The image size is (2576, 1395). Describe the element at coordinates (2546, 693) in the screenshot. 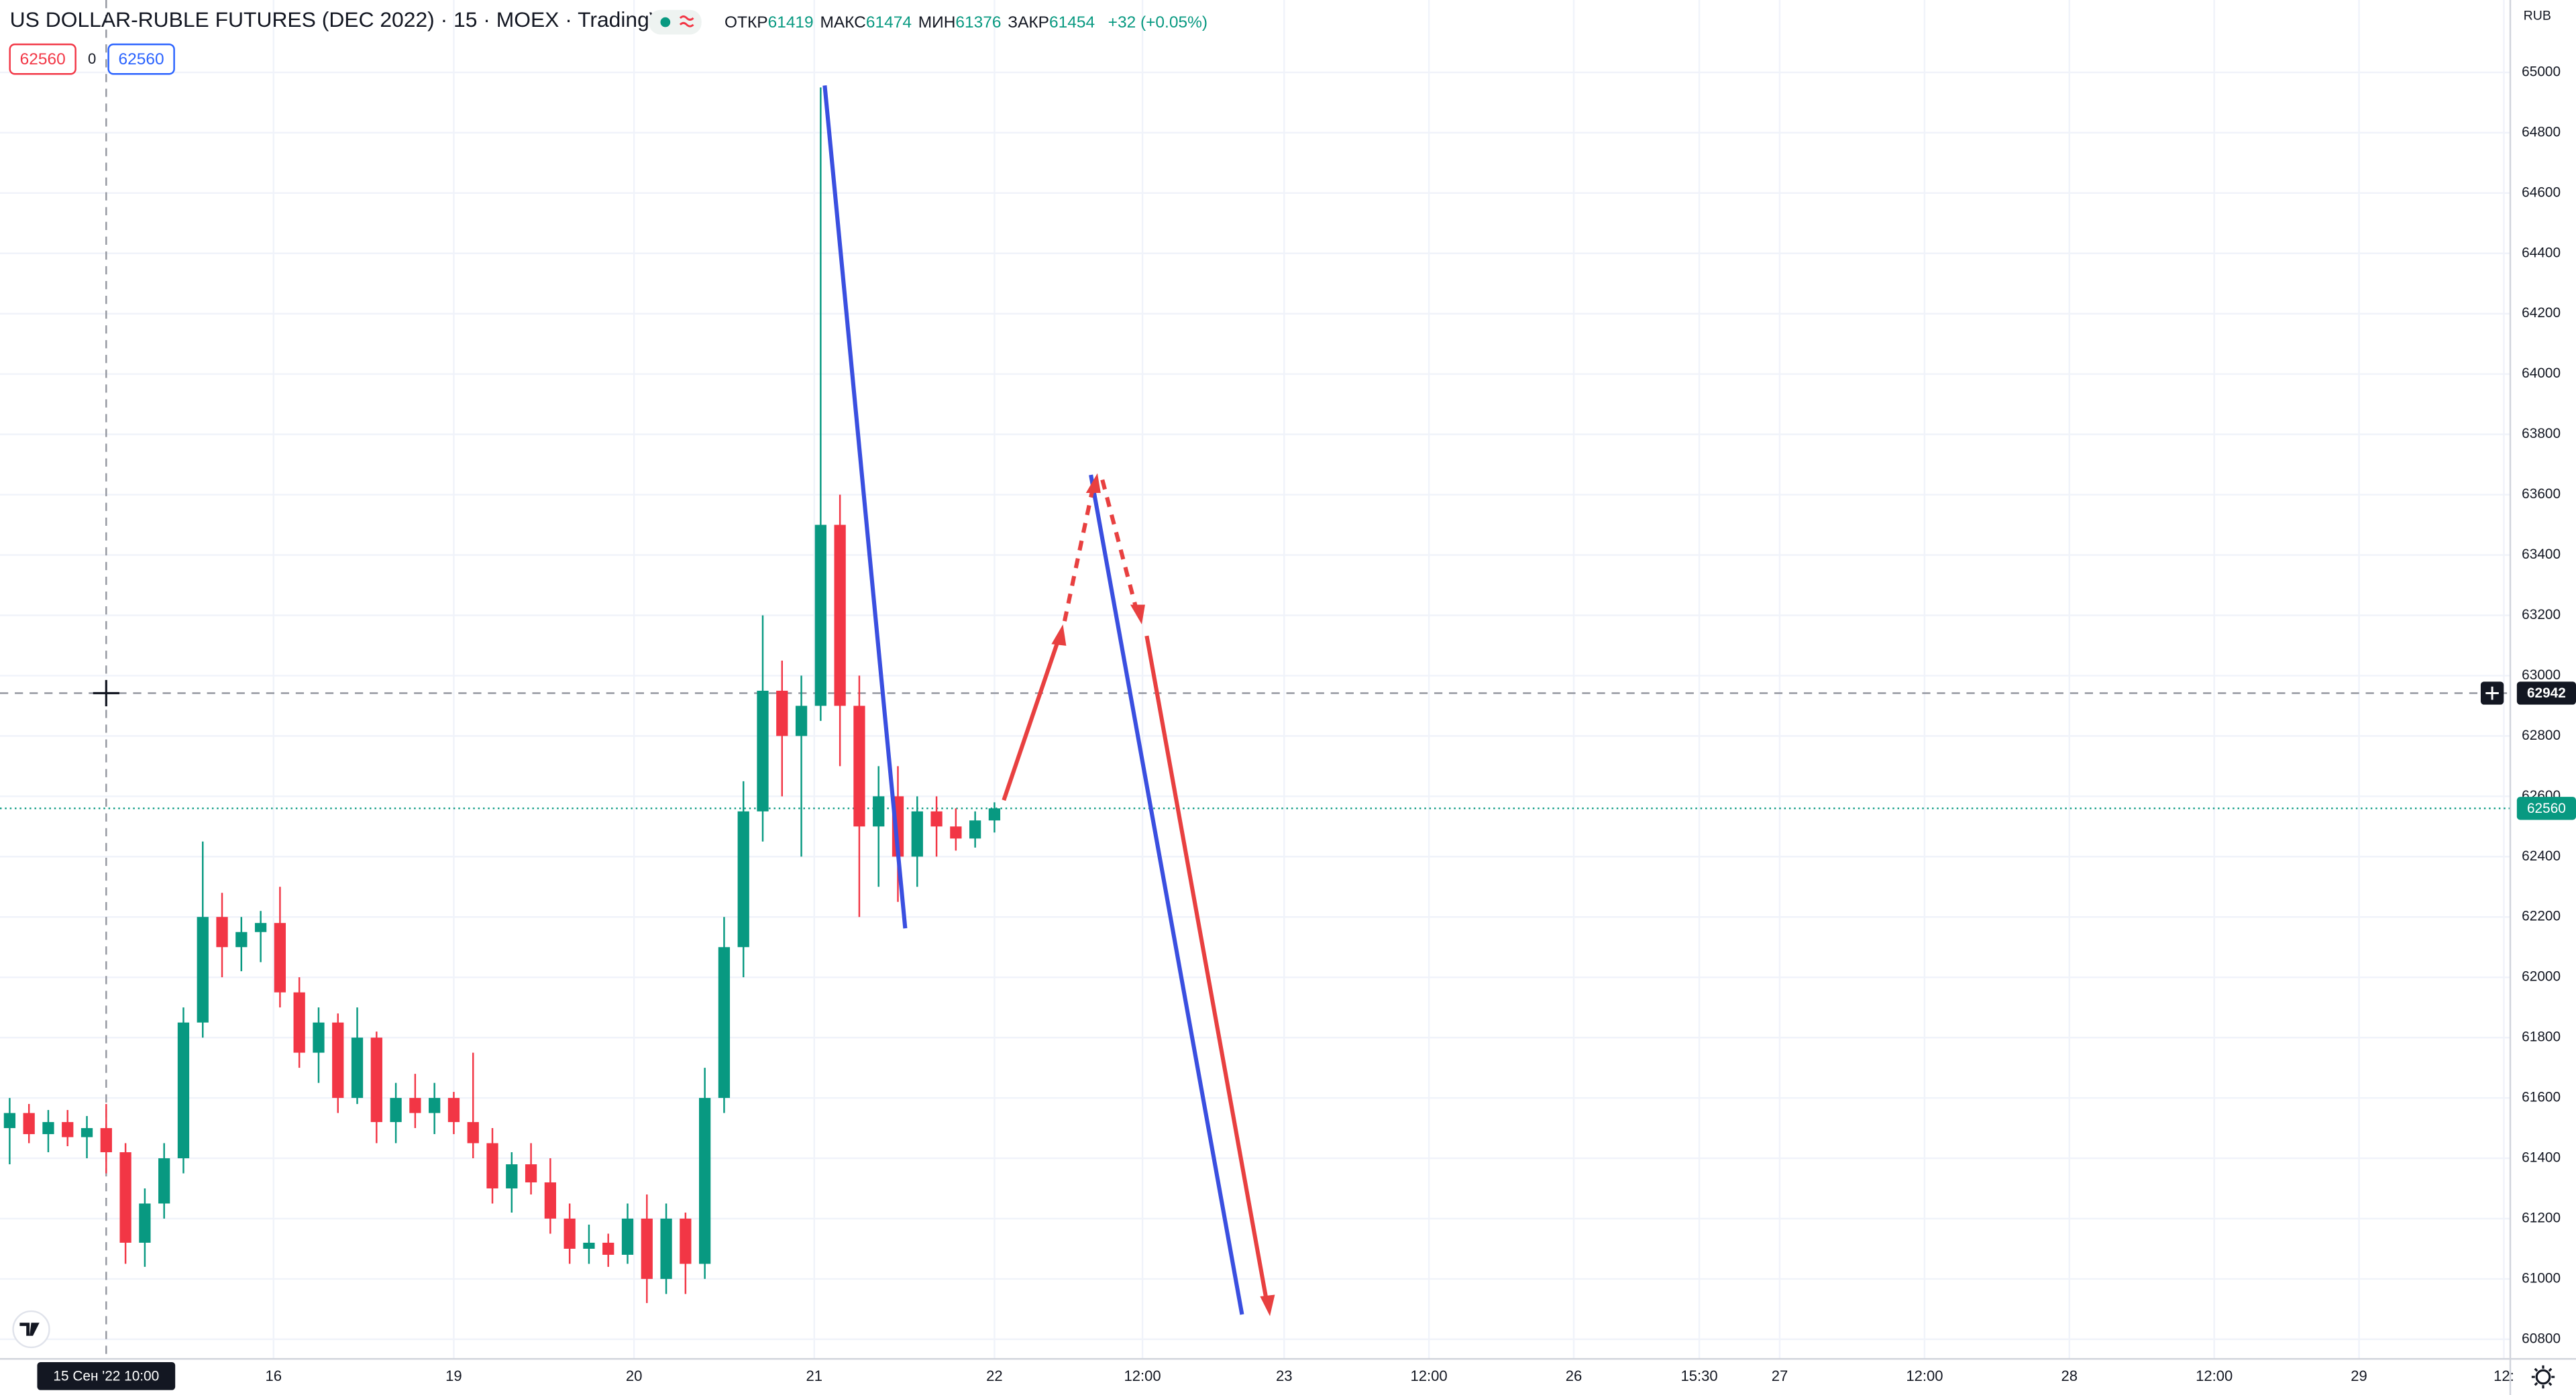

I see `crosshair-price-label: 62942` at that location.